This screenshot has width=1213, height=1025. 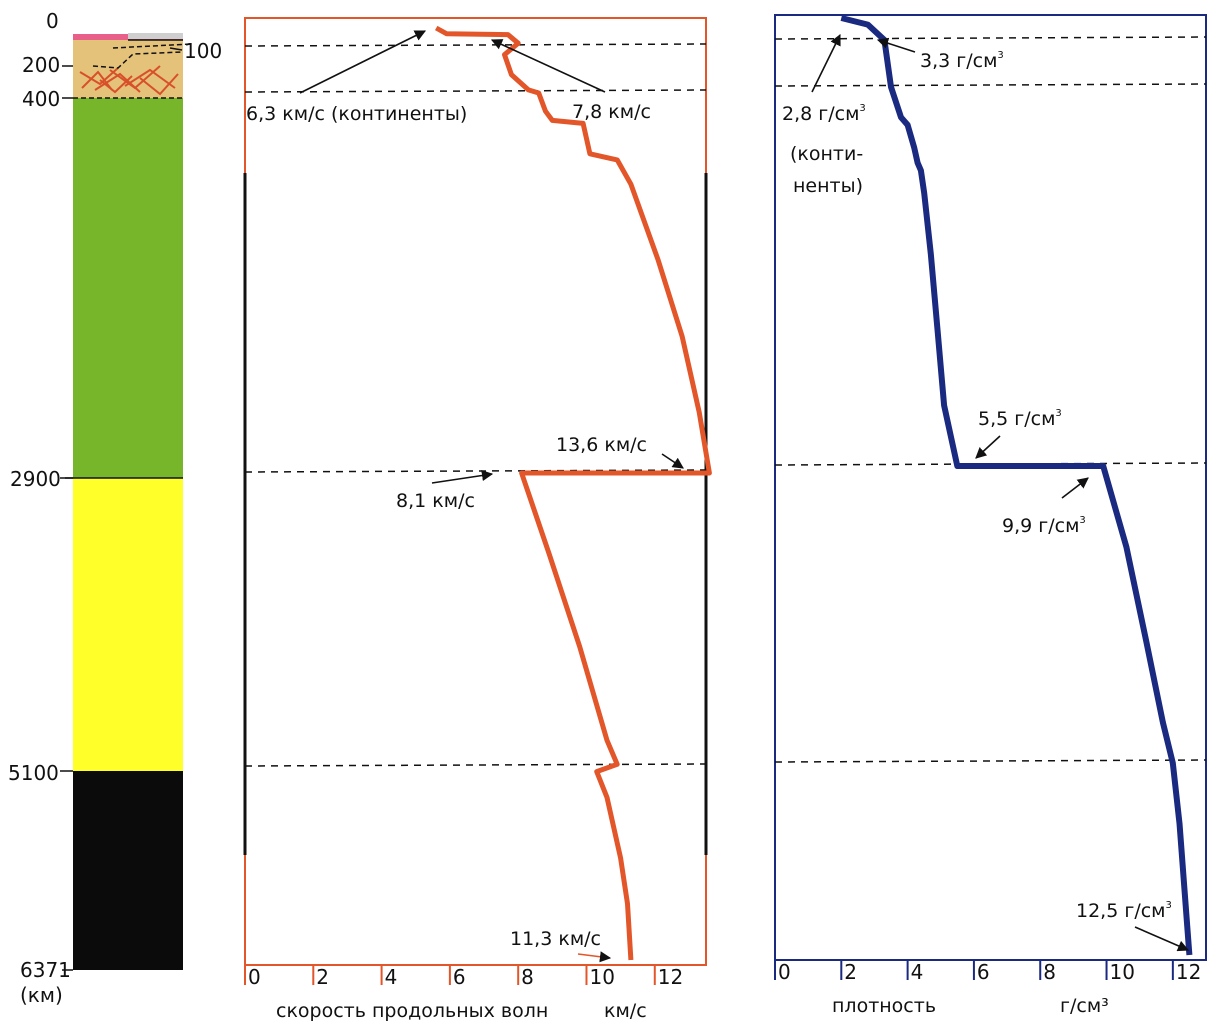 I want to click on density-annotation: 9,9 г/см3, so click(x=1044, y=526).